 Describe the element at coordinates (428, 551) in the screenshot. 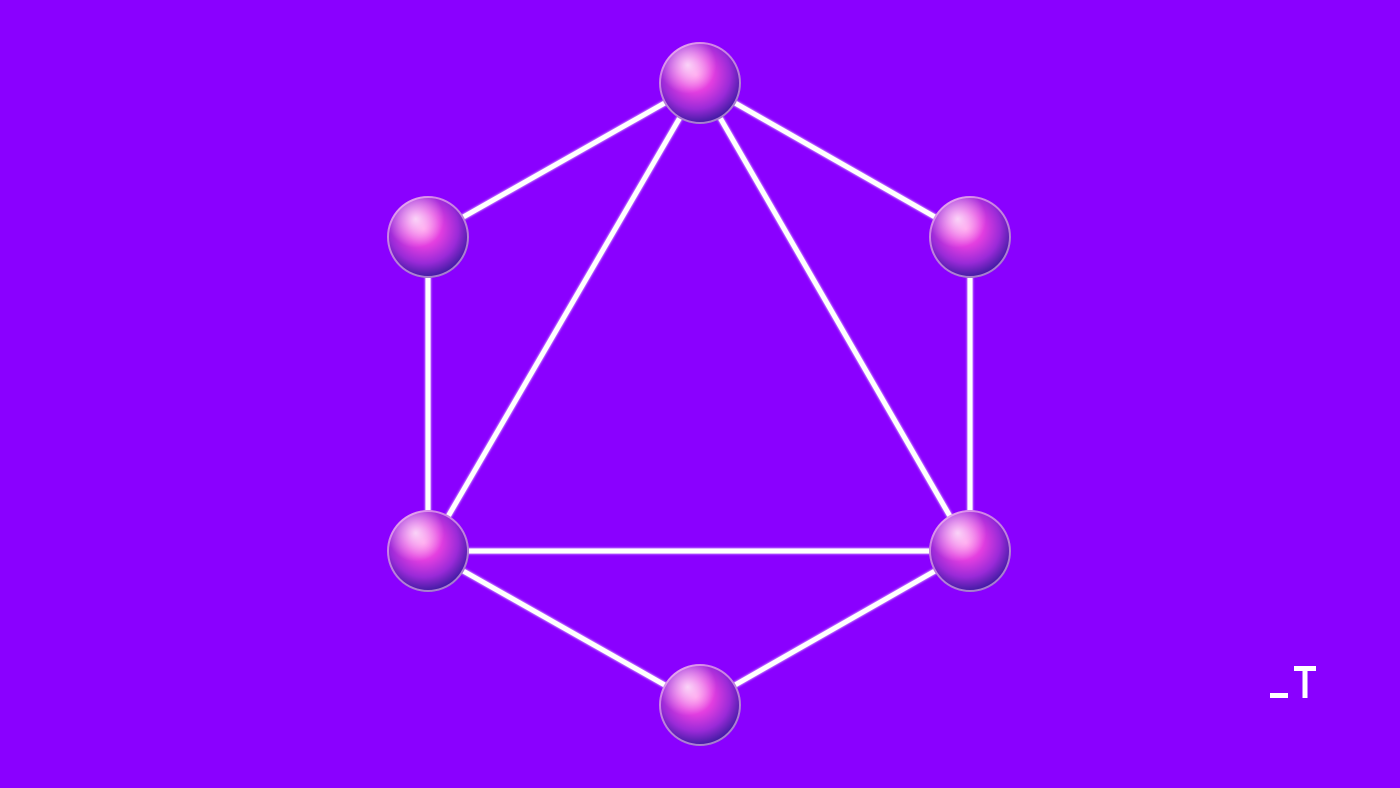

I see `node-lower-left` at that location.